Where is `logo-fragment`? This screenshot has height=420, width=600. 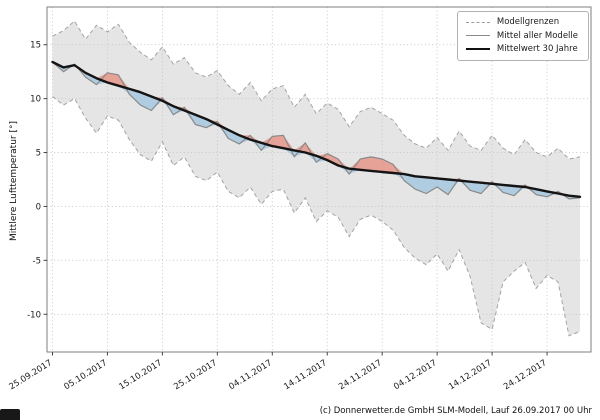
logo-fragment is located at coordinates (10, 414).